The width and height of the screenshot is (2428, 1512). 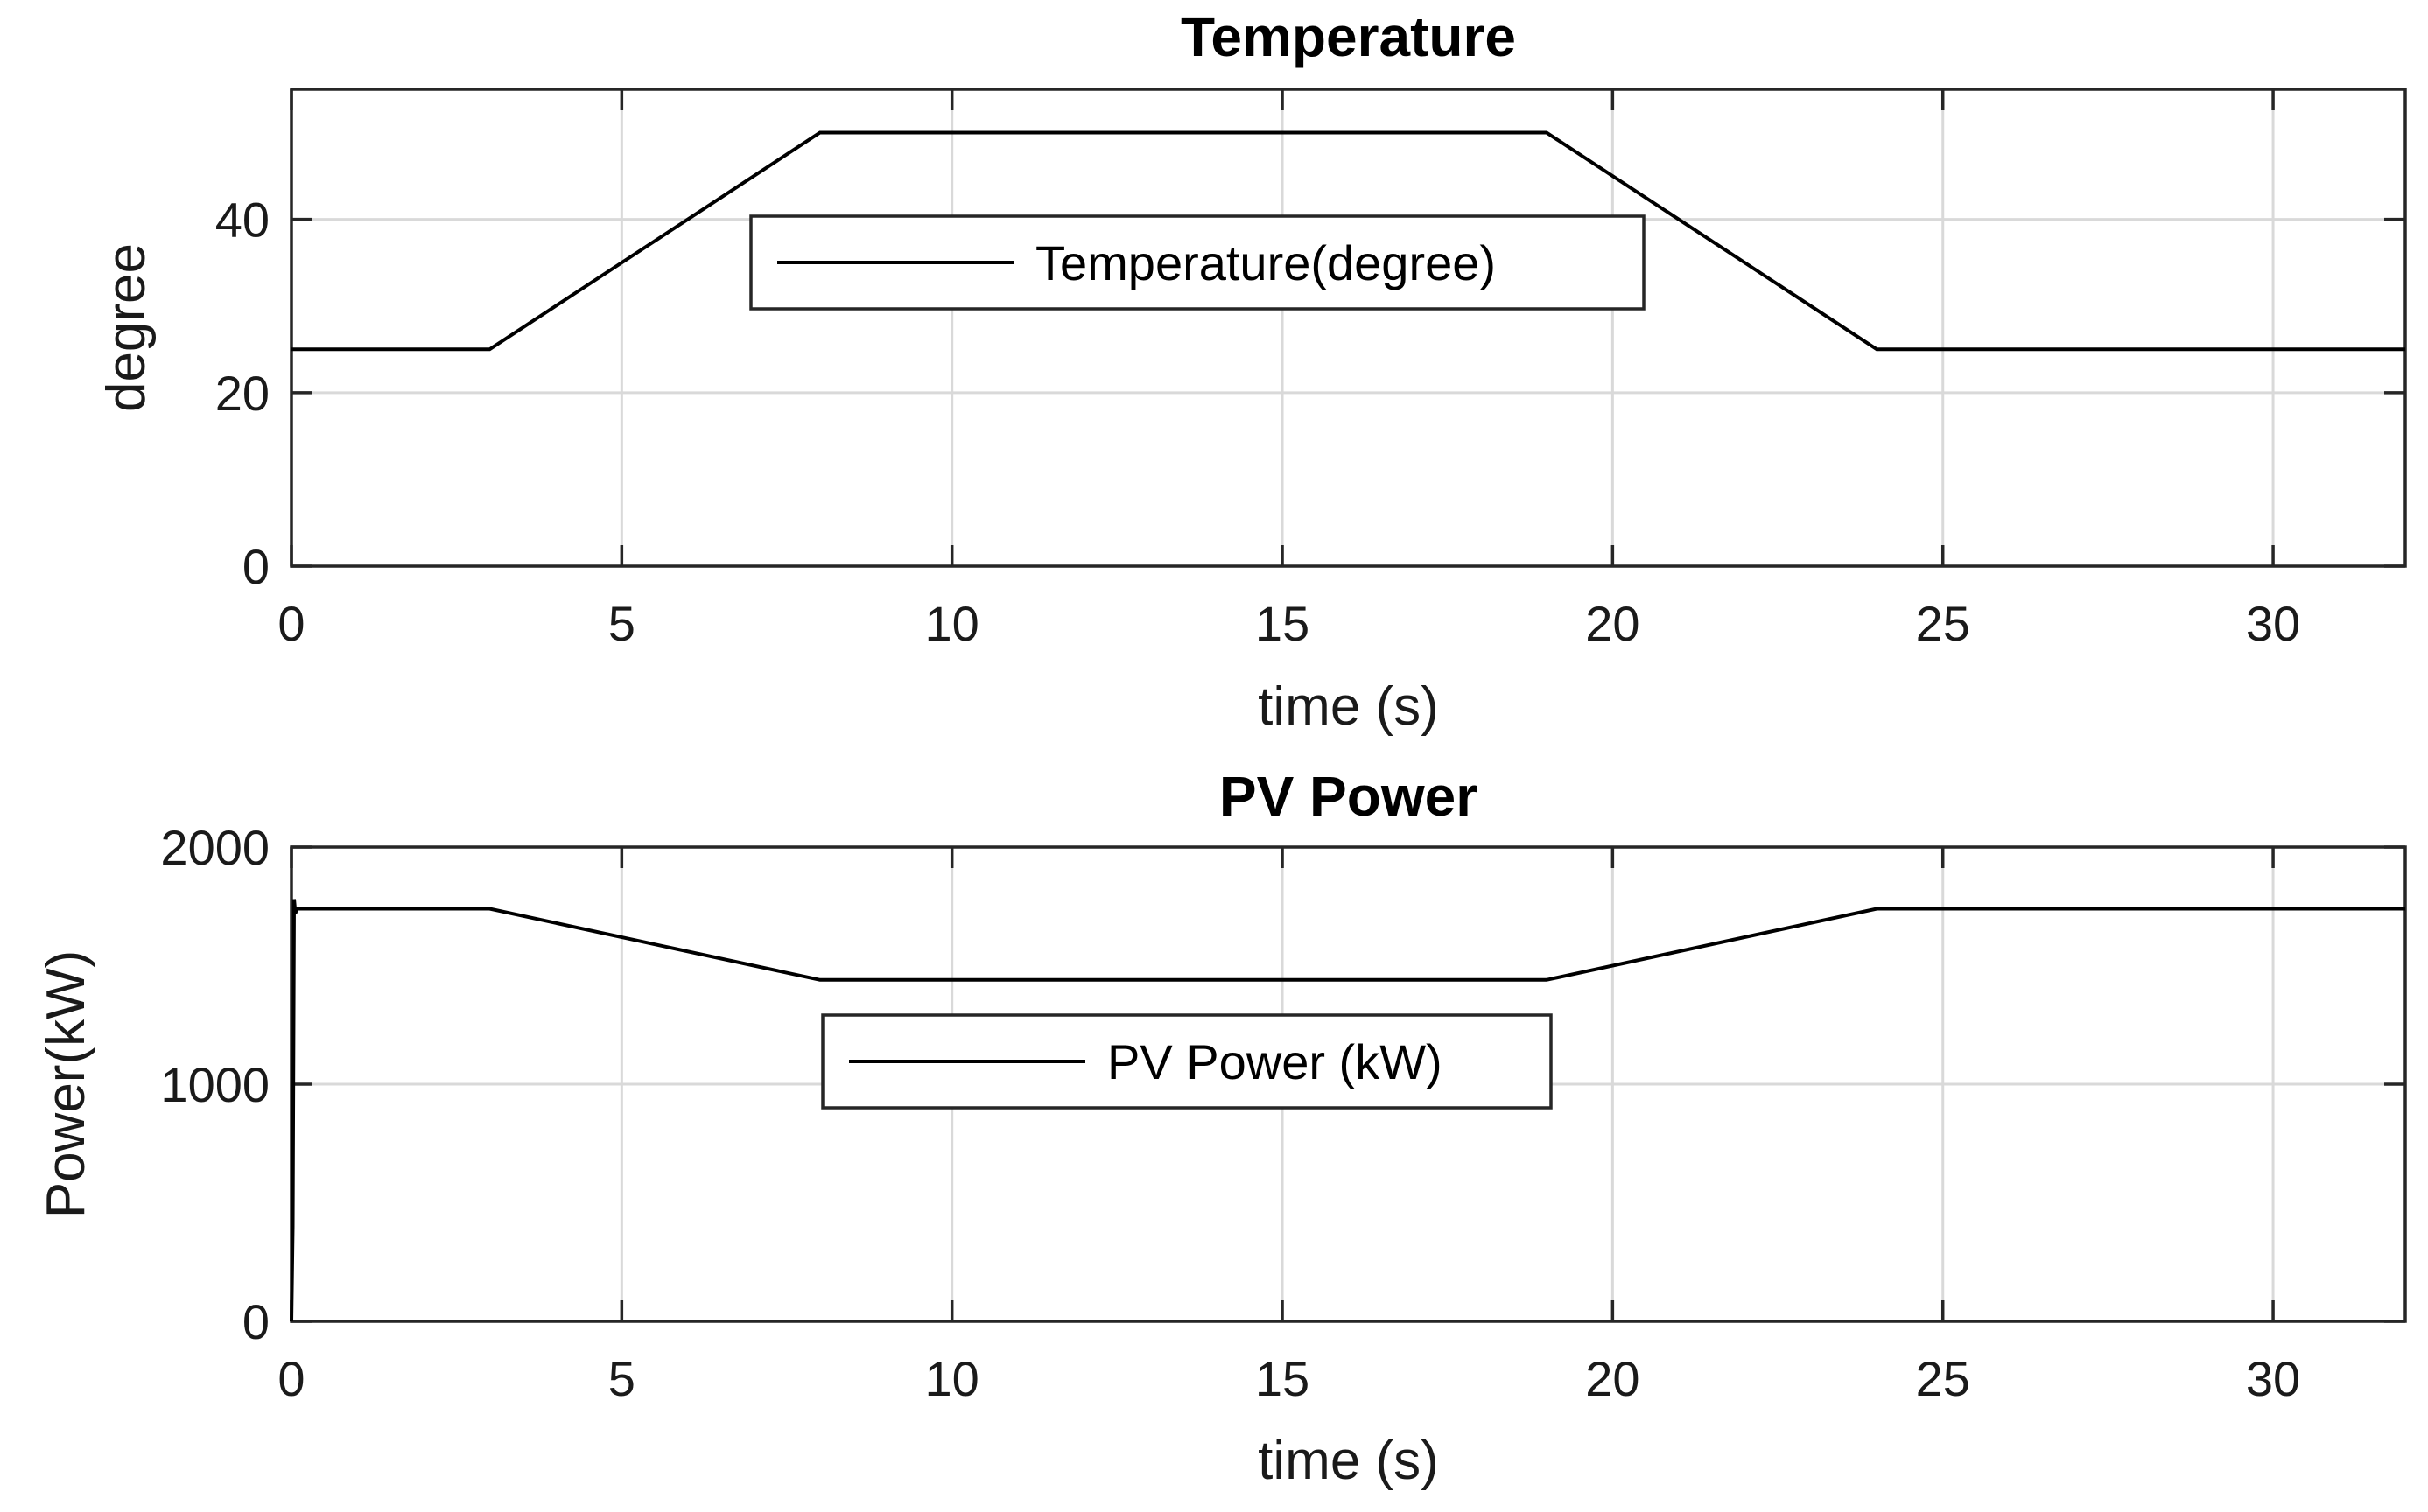 I want to click on pv-power-x-tick-label: 25, so click(x=1943, y=1378).